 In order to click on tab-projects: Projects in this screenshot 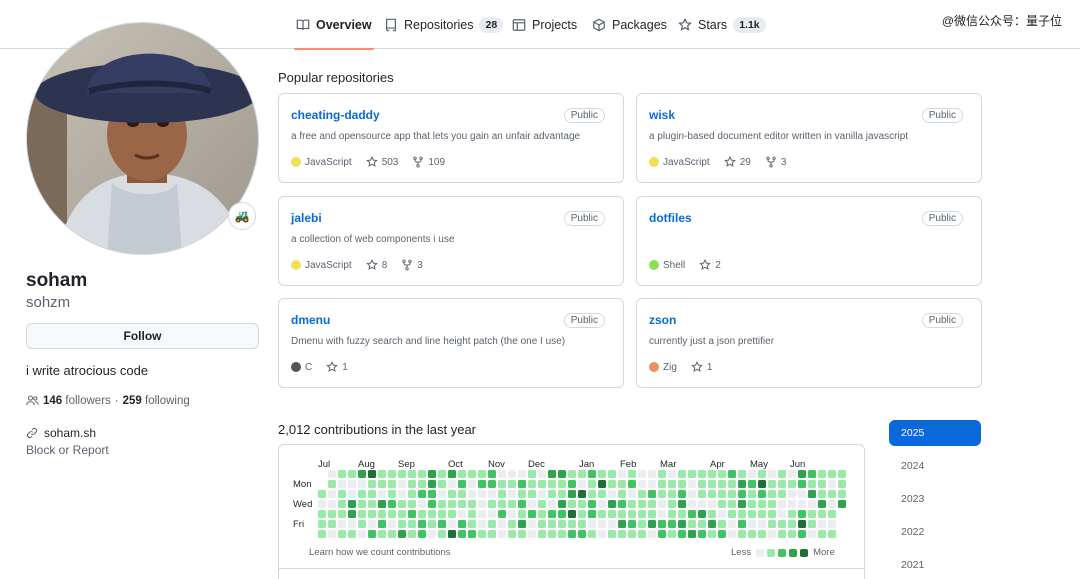, I will do `click(544, 24)`.